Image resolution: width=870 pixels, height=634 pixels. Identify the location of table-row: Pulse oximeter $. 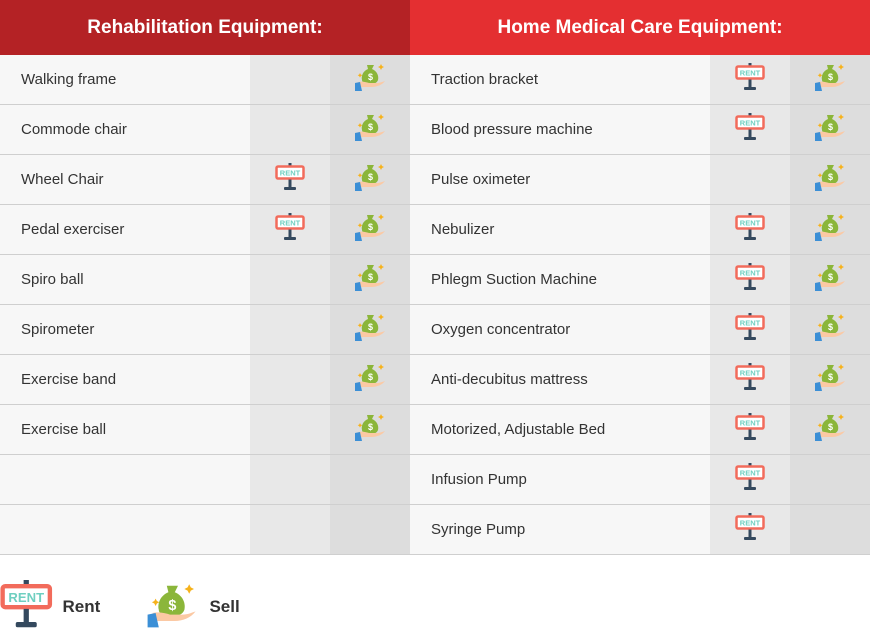
(640, 180).